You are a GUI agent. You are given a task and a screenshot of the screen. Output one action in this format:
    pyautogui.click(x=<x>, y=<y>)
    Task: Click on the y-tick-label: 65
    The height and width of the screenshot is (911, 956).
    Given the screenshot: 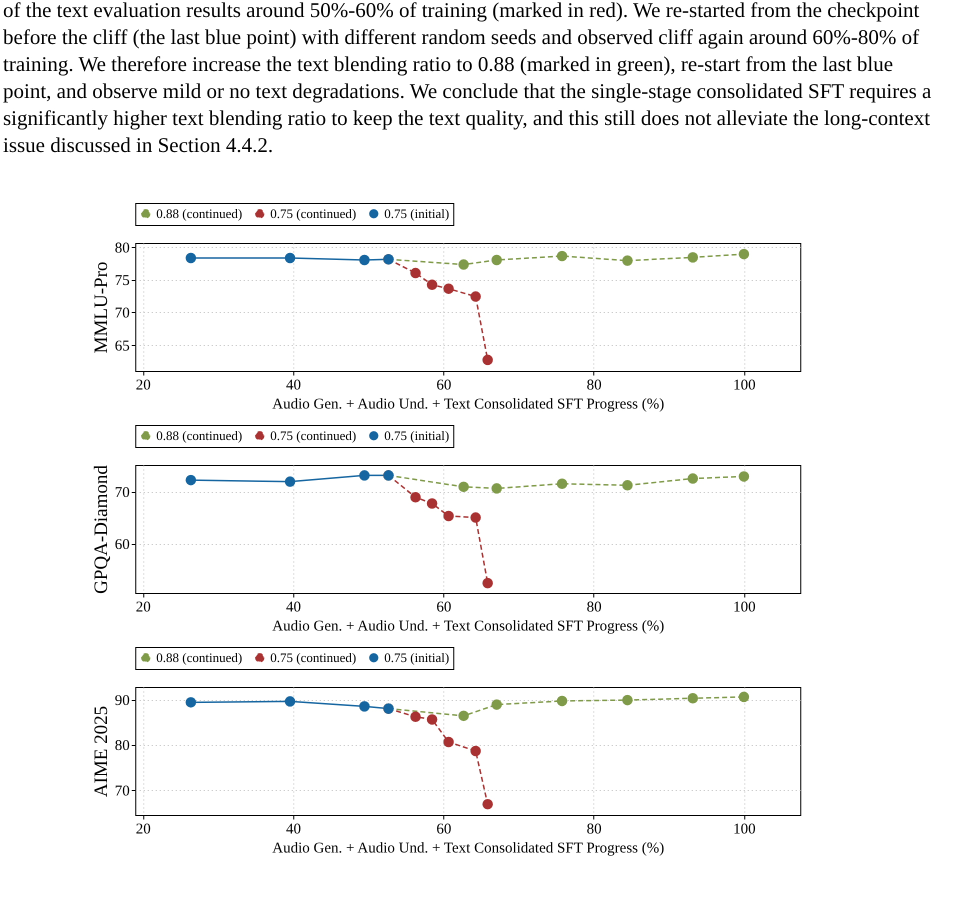 What is the action you would take?
    pyautogui.click(x=122, y=346)
    